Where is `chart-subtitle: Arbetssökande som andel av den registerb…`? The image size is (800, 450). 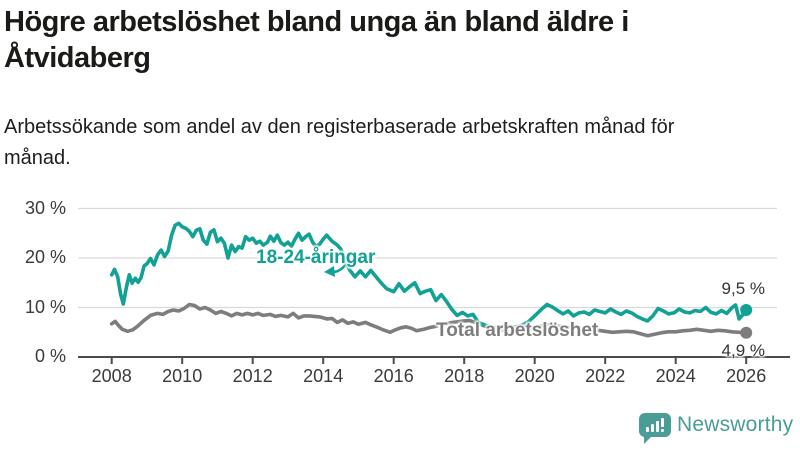
chart-subtitle: Arbetssökande som andel av den registerb… is located at coordinates (339, 142).